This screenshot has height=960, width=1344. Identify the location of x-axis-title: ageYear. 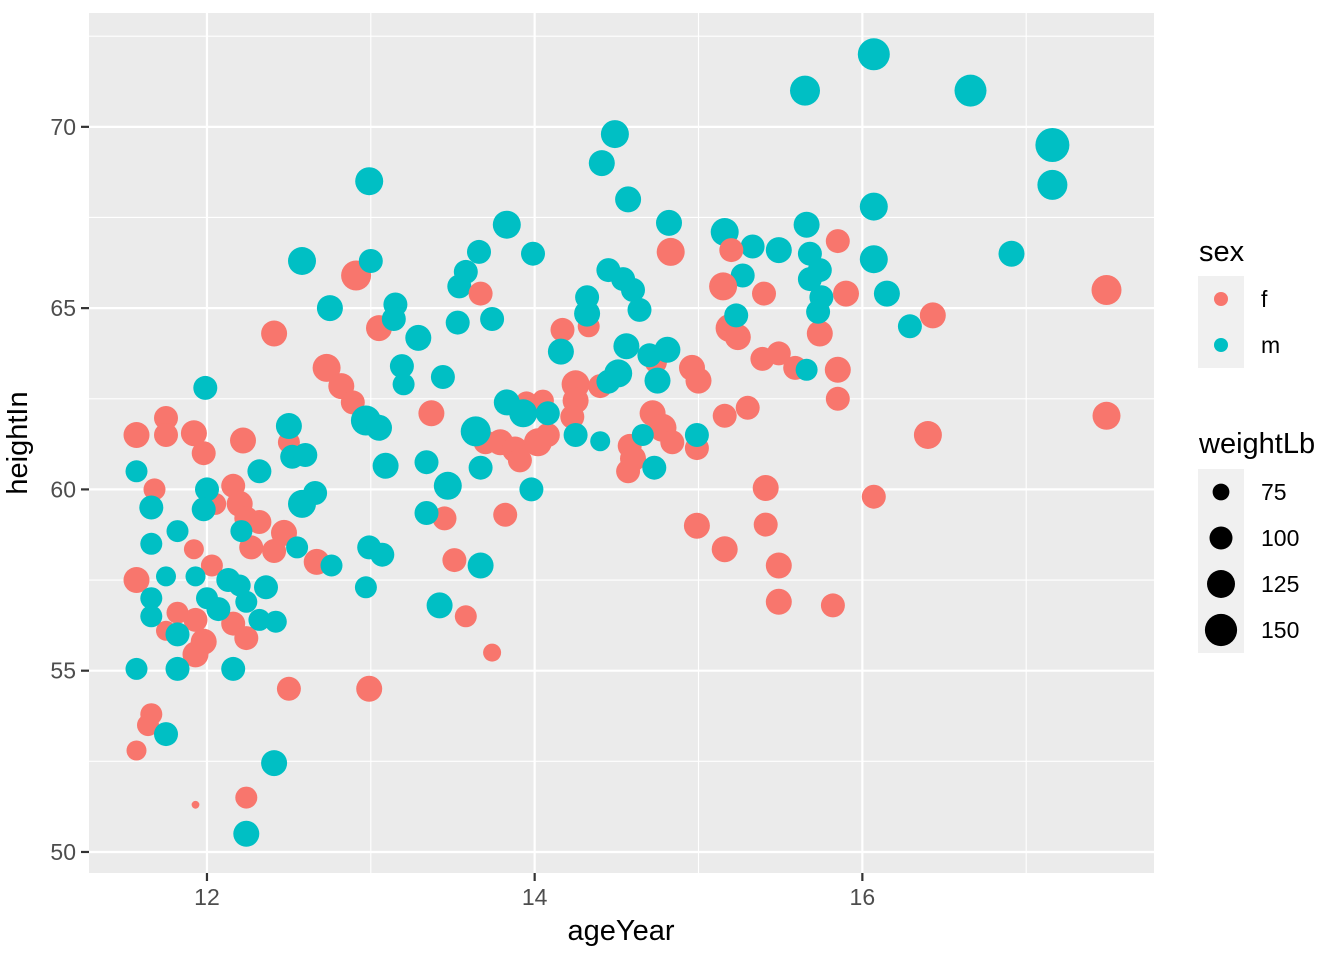
(621, 931).